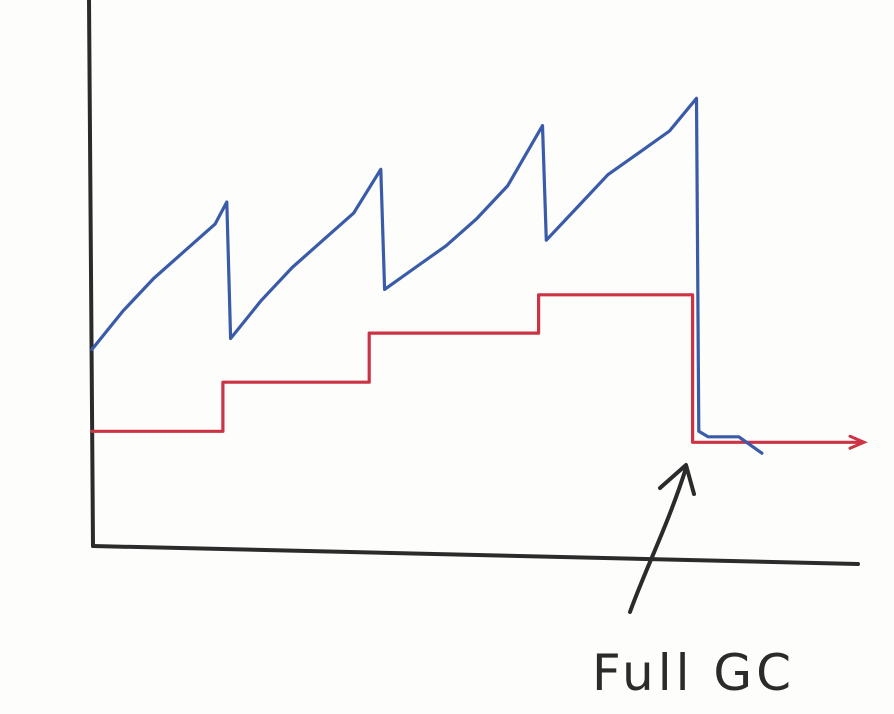  I want to click on series-2-arrowhead, so click(858, 442).